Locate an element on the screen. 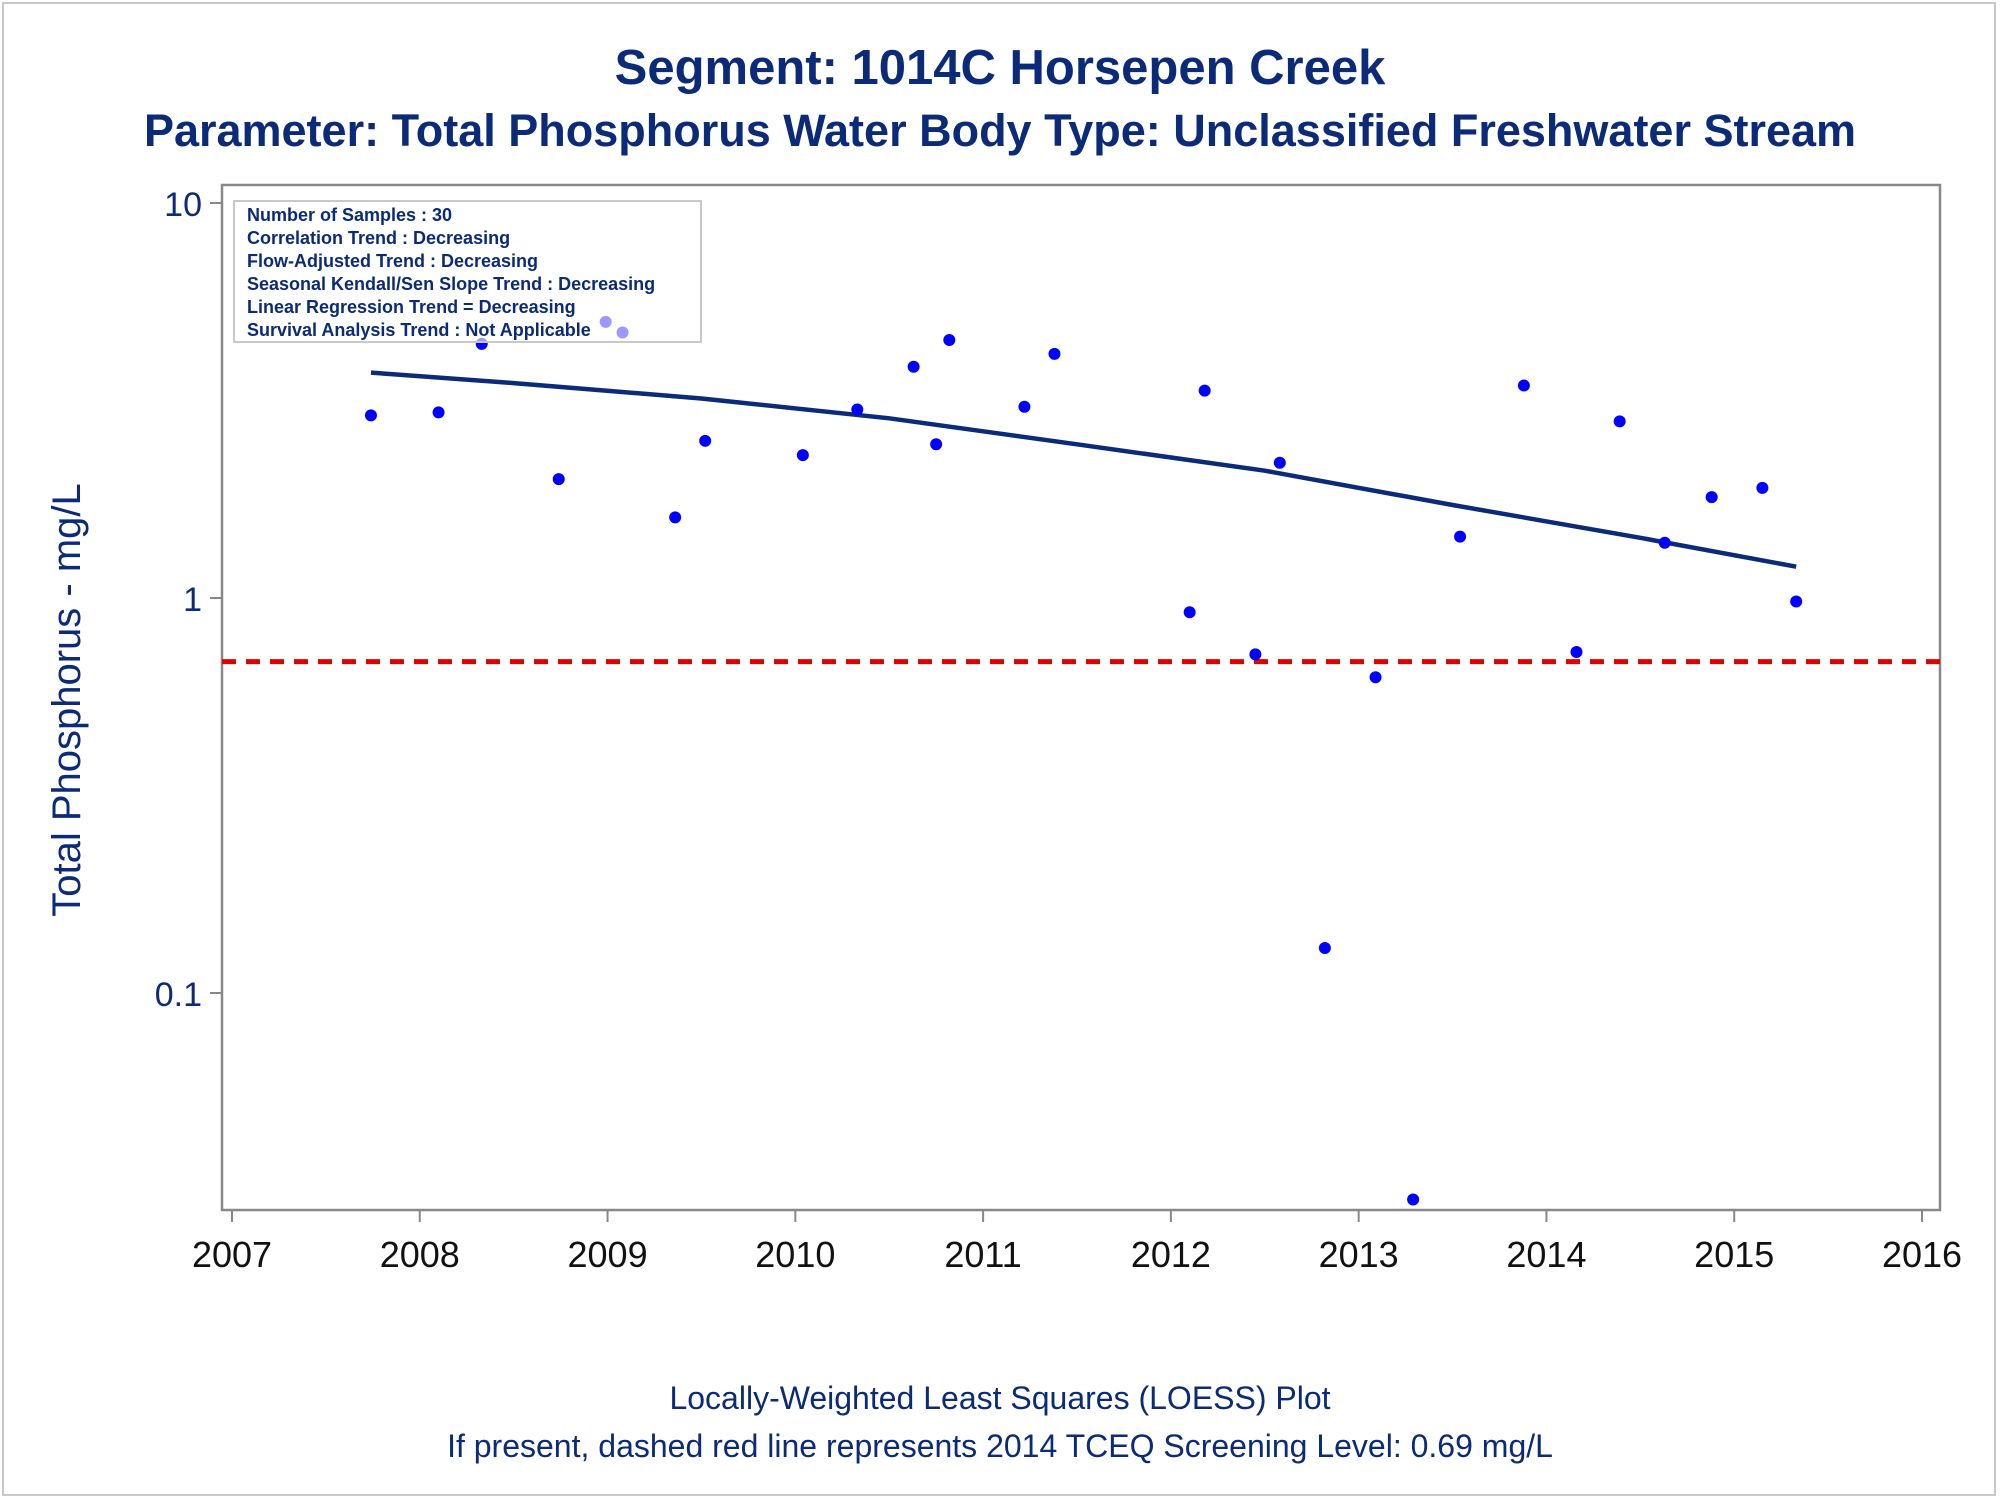 This screenshot has width=2000, height=1500. y-axis-label: Total Phosphorus - mg/L is located at coordinates (67, 700).